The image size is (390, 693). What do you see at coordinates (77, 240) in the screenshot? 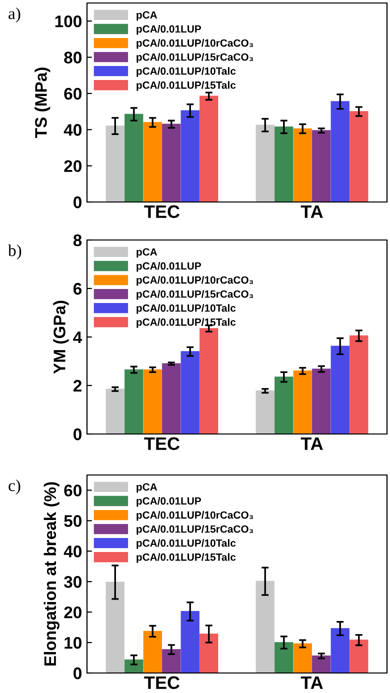
I see `y-tick-label: 8` at bounding box center [77, 240].